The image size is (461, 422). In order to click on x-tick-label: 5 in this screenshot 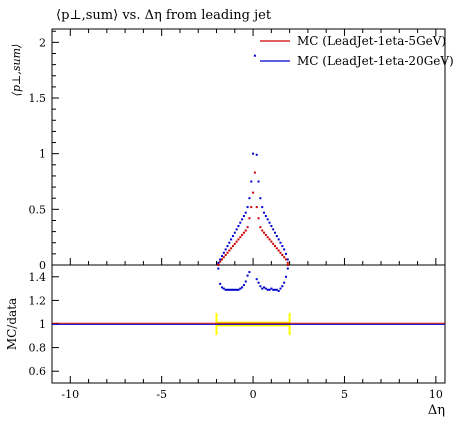, I will do `click(344, 394)`.